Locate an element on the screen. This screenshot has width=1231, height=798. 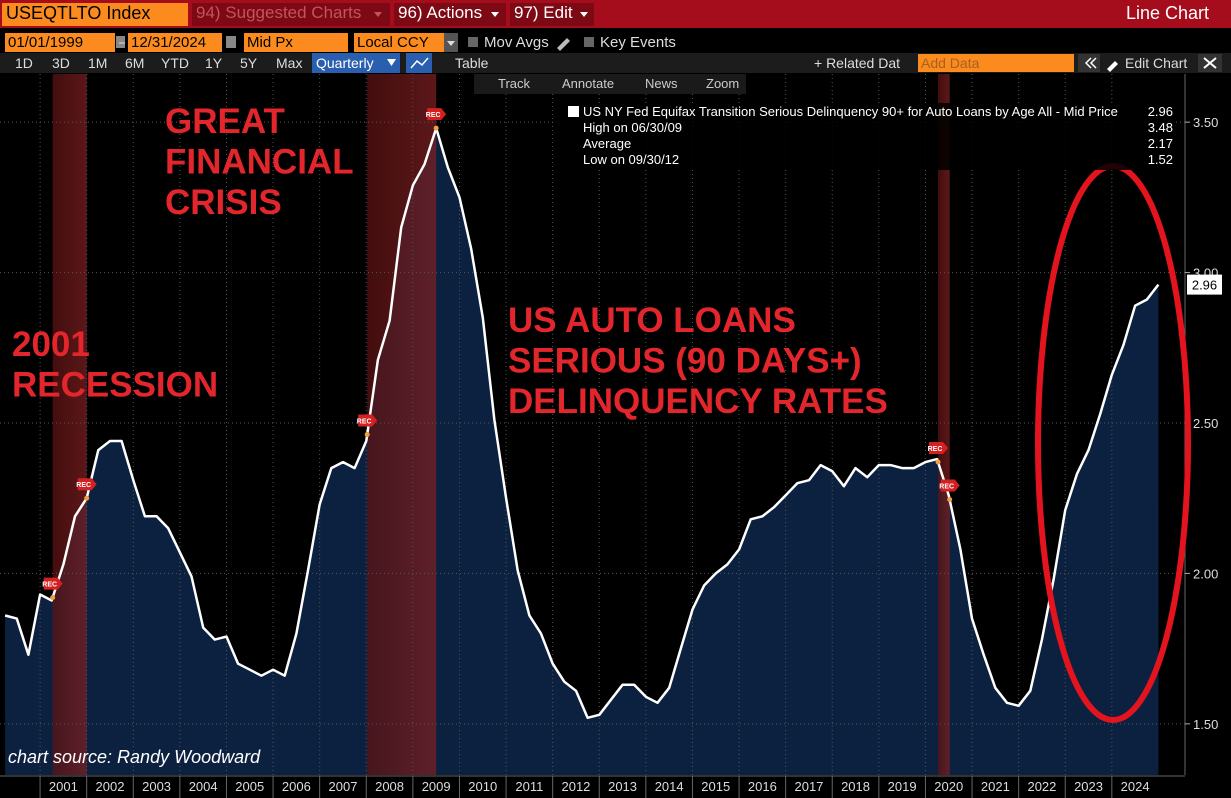
tools-bar is located at coordinates (610, 84).